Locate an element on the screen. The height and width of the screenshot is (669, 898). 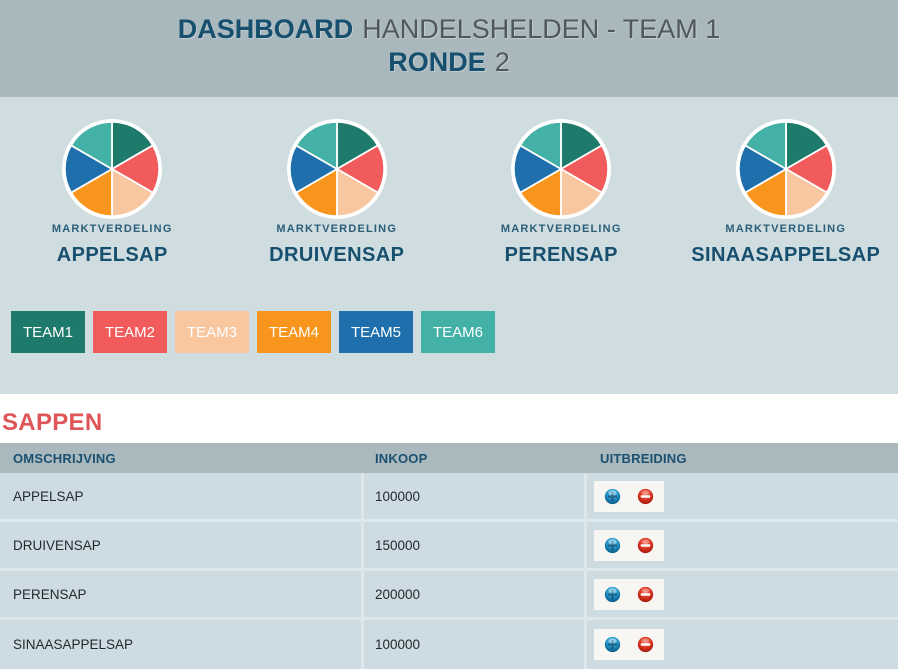
page-subtitle: RONDE 2 is located at coordinates (449, 62).